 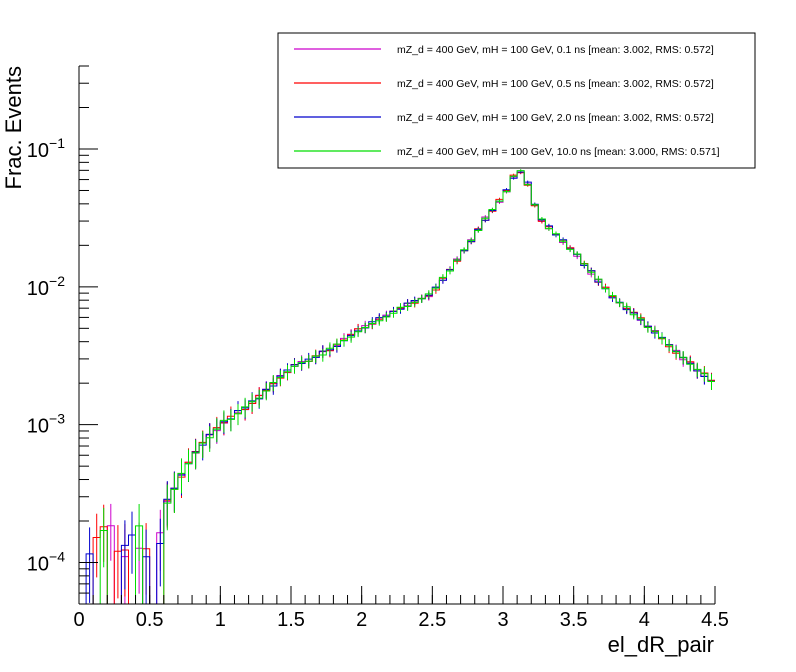 What do you see at coordinates (150, 620) in the screenshot?
I see `x-tick-label: 0.5` at bounding box center [150, 620].